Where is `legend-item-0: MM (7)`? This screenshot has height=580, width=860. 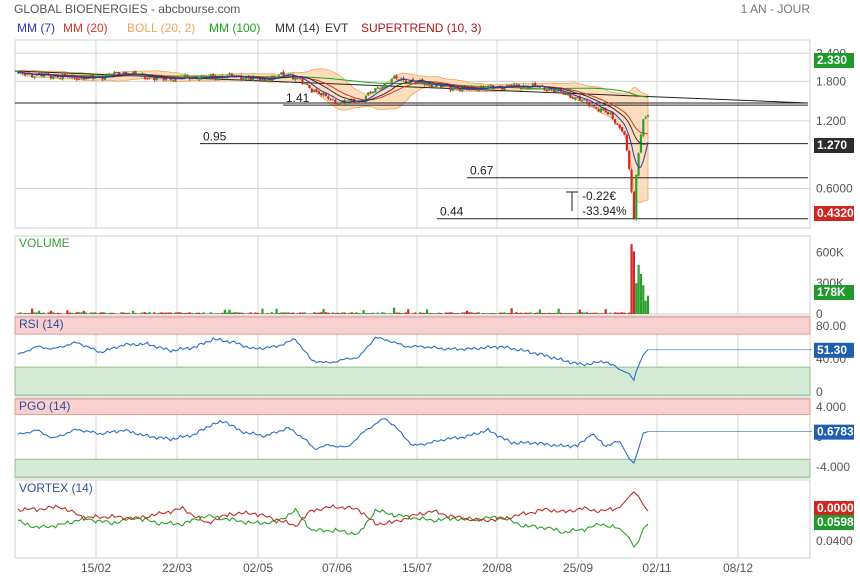
legend-item-0: MM (7) is located at coordinates (36, 28).